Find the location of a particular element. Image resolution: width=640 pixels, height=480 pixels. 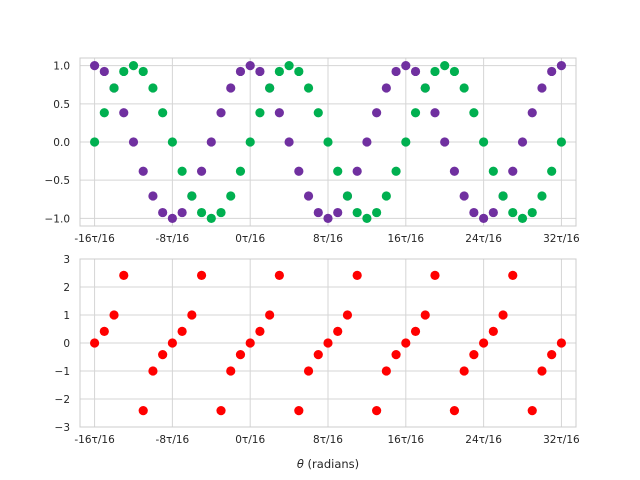

x-tick-label: 16τ/16 is located at coordinates (406, 239).